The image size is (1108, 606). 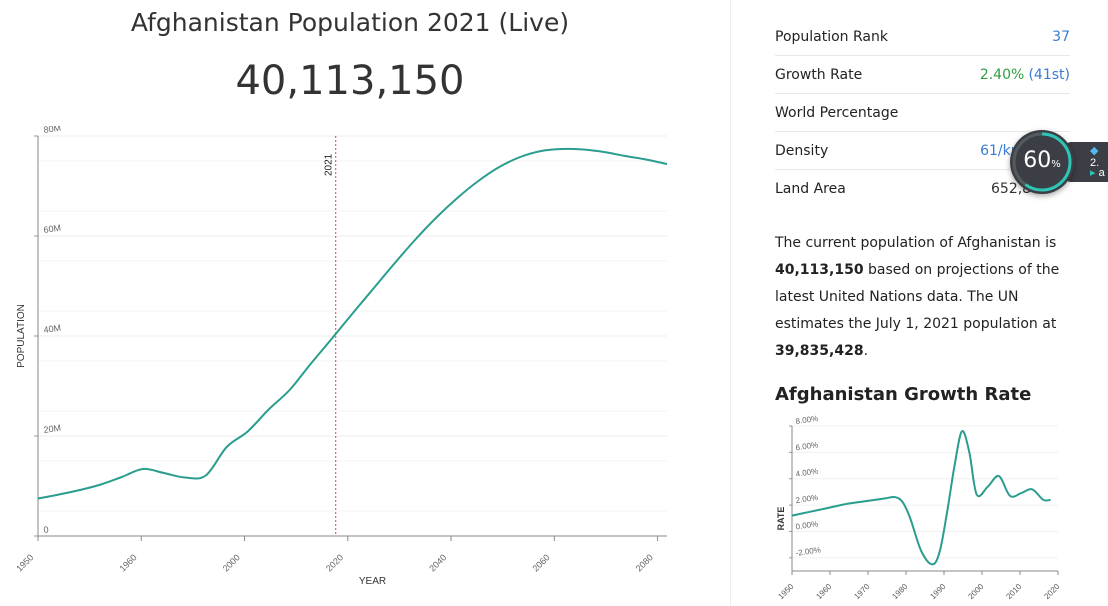 What do you see at coordinates (819, 351) in the screenshot?
I see `desc-july-population: 39,835,428` at bounding box center [819, 351].